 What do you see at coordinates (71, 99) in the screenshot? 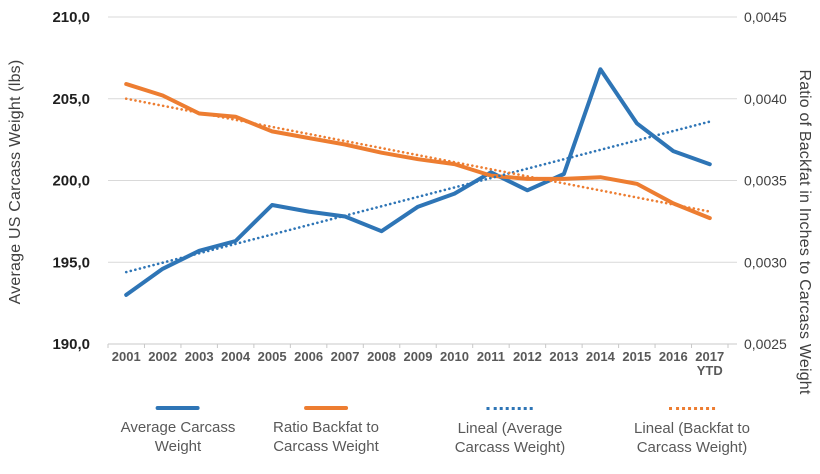
I see `left-axis-tick-label: 205,0` at bounding box center [71, 99].